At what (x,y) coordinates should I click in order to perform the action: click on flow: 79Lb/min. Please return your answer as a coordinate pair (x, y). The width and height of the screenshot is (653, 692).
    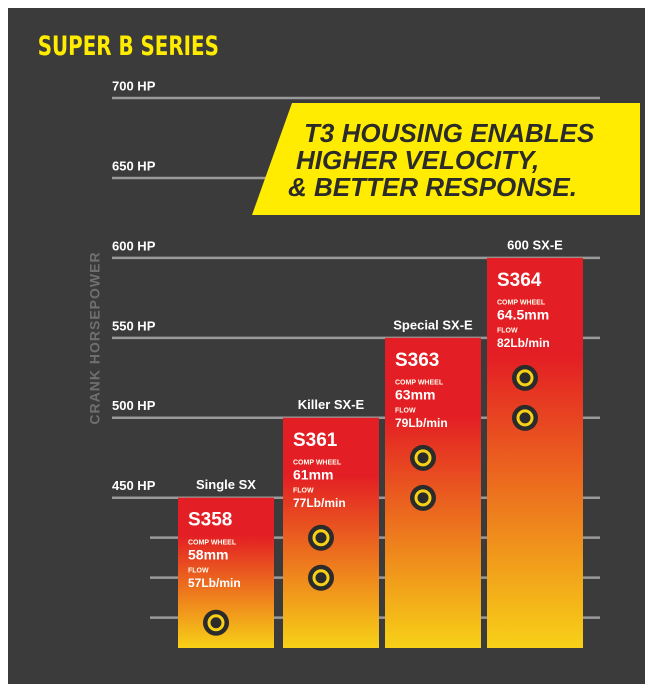
    Looking at the image, I should click on (421, 423).